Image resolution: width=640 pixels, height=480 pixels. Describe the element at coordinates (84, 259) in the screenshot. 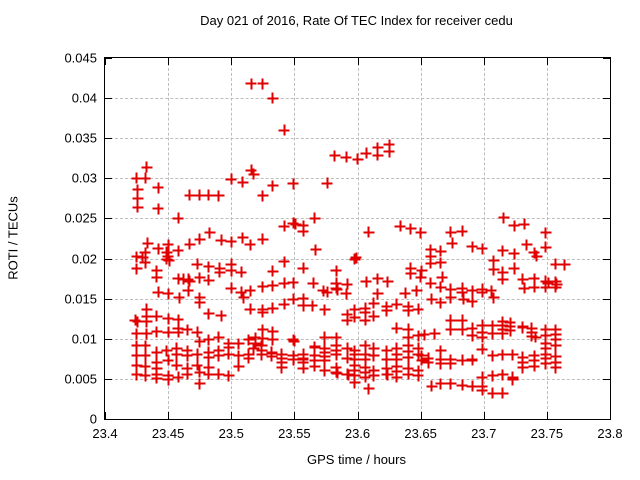

I see `y-tick-label: 0.02` at that location.